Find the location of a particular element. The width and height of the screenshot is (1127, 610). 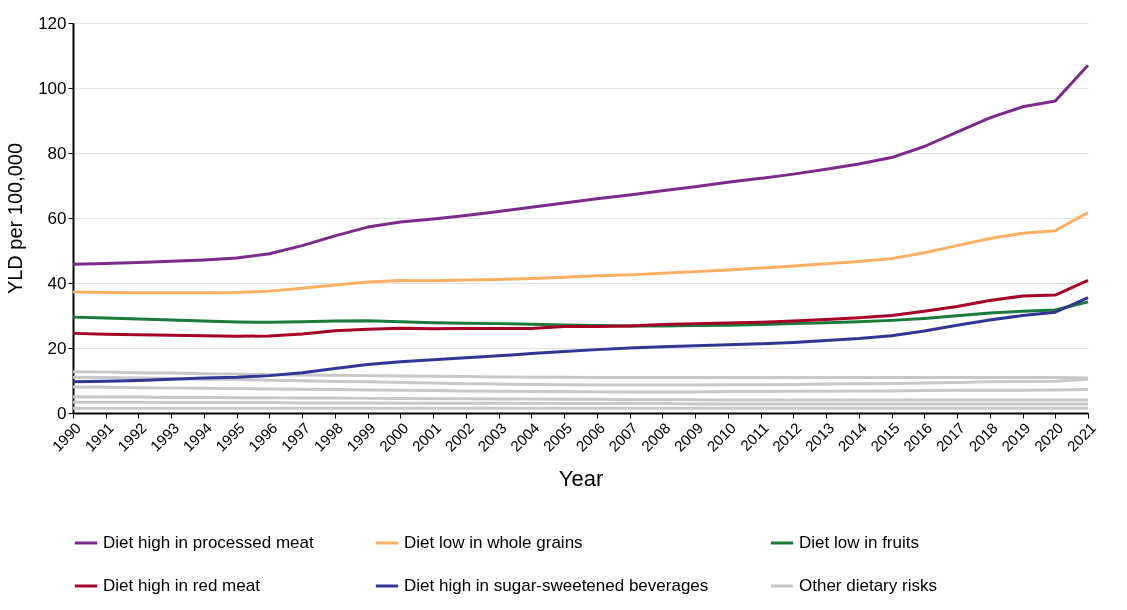

legend-label: Diet high in sugar-sweetened beverages is located at coordinates (556, 585).